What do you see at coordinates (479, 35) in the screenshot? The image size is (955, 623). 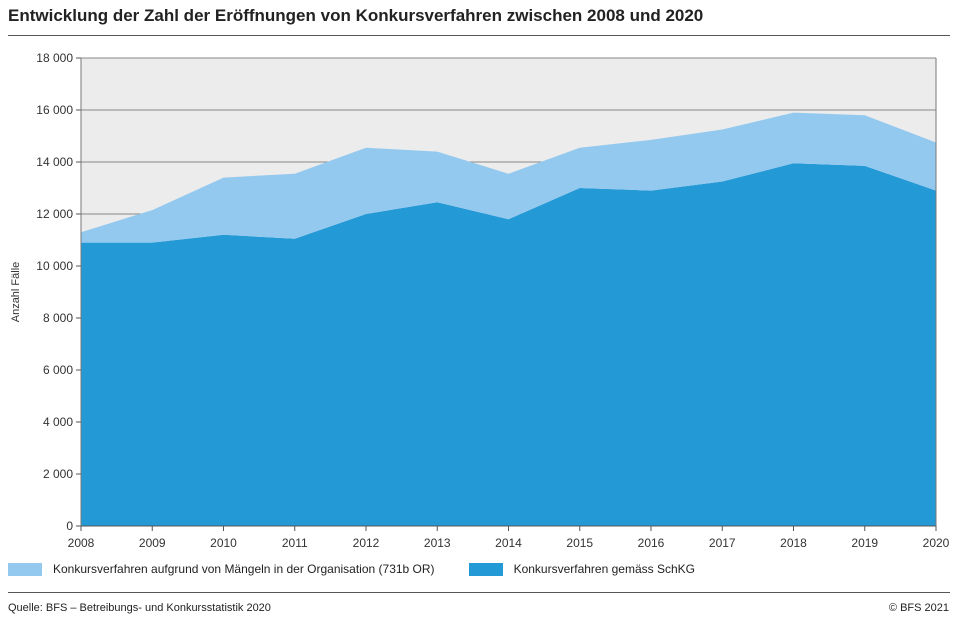 I see `title-divider` at bounding box center [479, 35].